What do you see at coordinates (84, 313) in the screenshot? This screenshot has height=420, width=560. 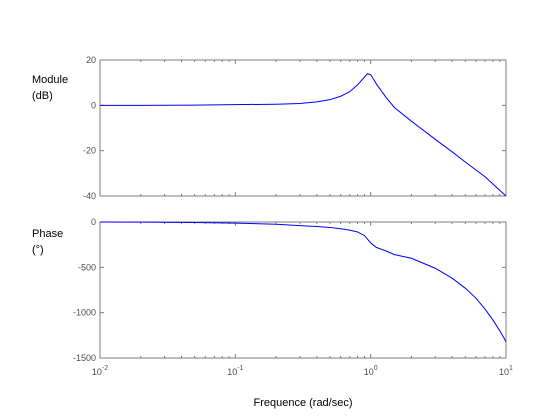 I see `phase-ytick-label: -1000` at bounding box center [84, 313].